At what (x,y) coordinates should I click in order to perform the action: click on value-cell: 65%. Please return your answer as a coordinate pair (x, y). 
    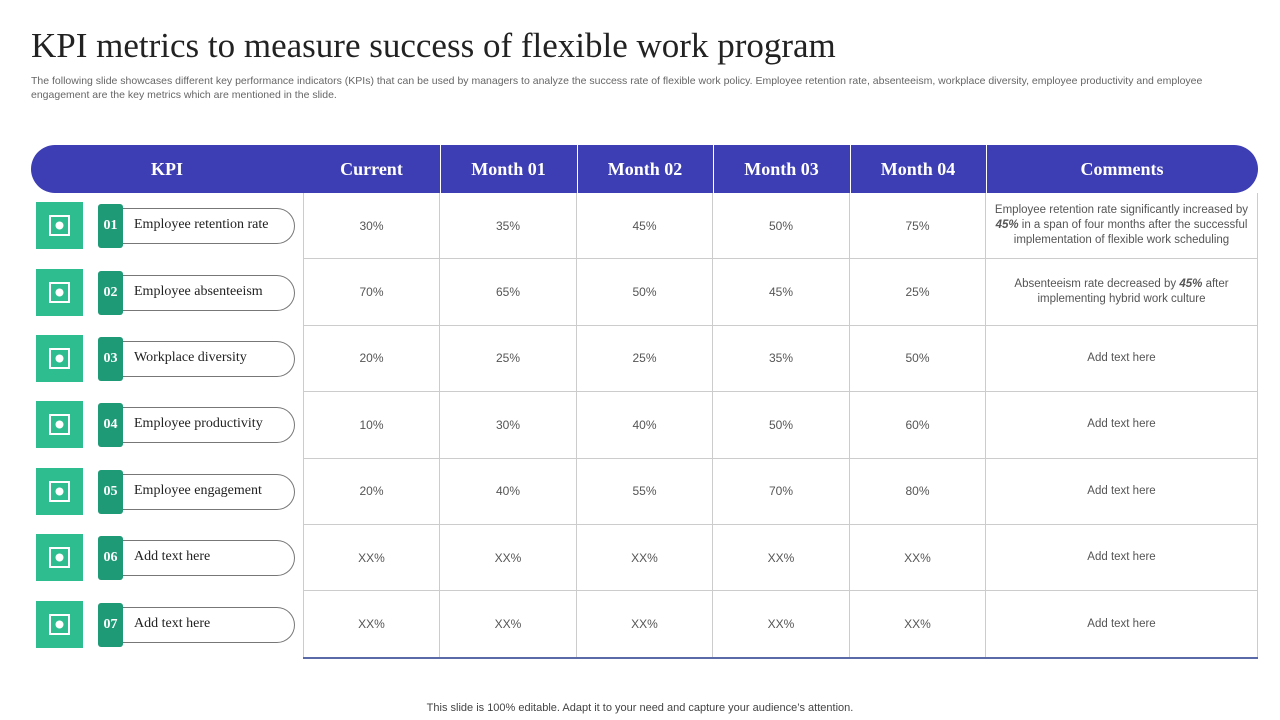
    Looking at the image, I should click on (508, 292).